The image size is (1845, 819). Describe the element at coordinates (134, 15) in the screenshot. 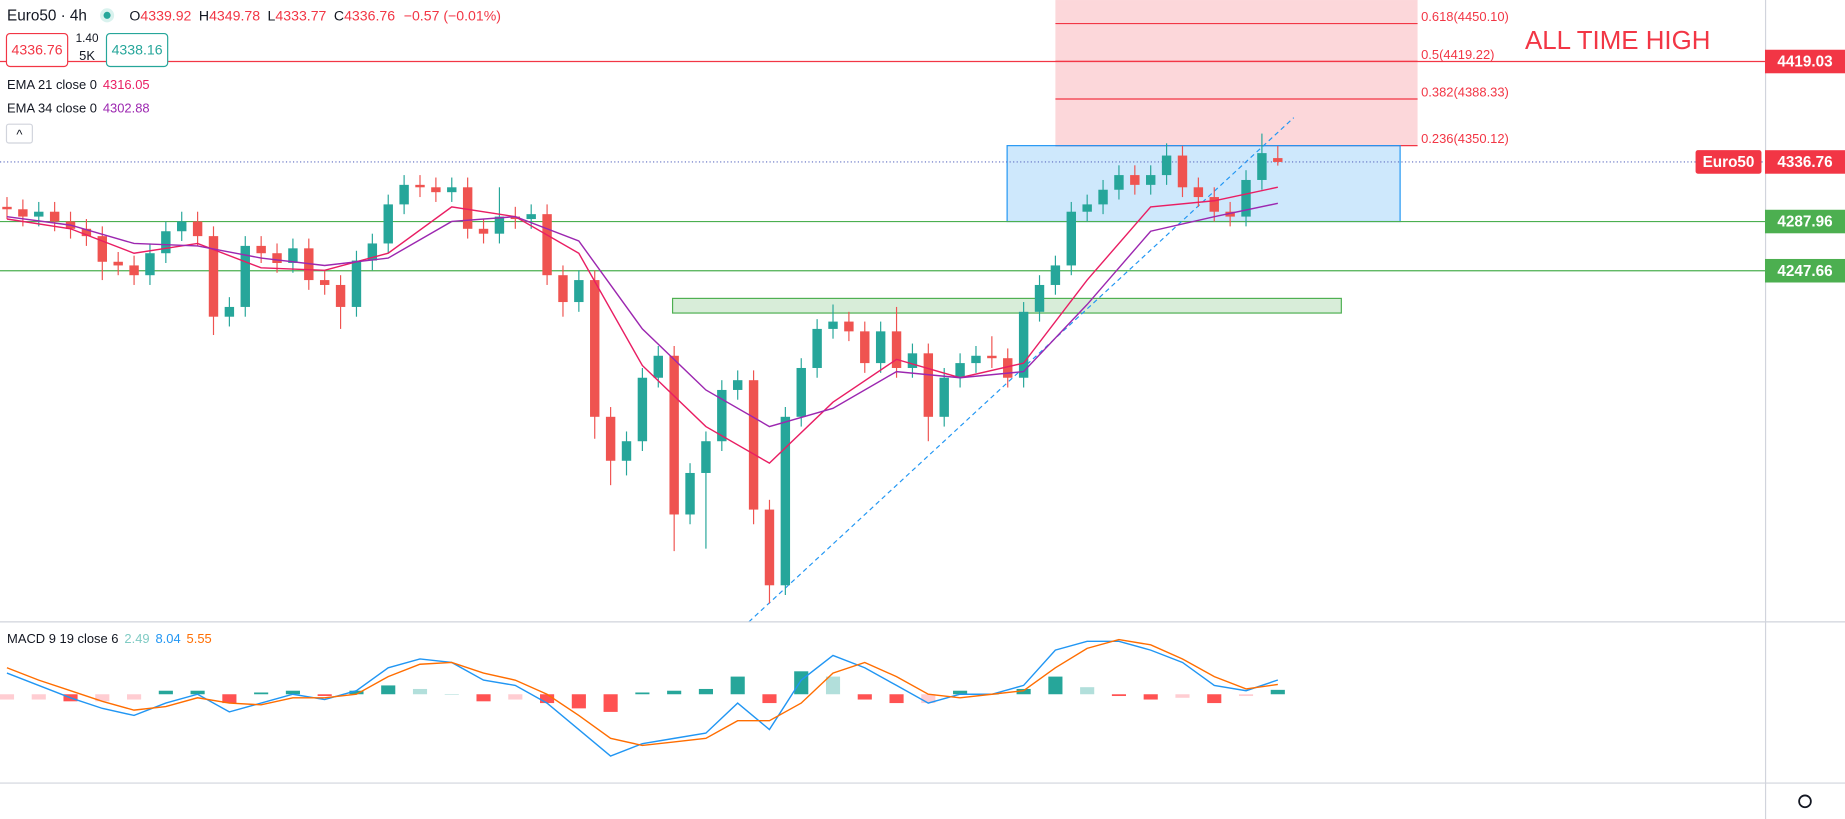

I see `ohlc-label: O` at that location.